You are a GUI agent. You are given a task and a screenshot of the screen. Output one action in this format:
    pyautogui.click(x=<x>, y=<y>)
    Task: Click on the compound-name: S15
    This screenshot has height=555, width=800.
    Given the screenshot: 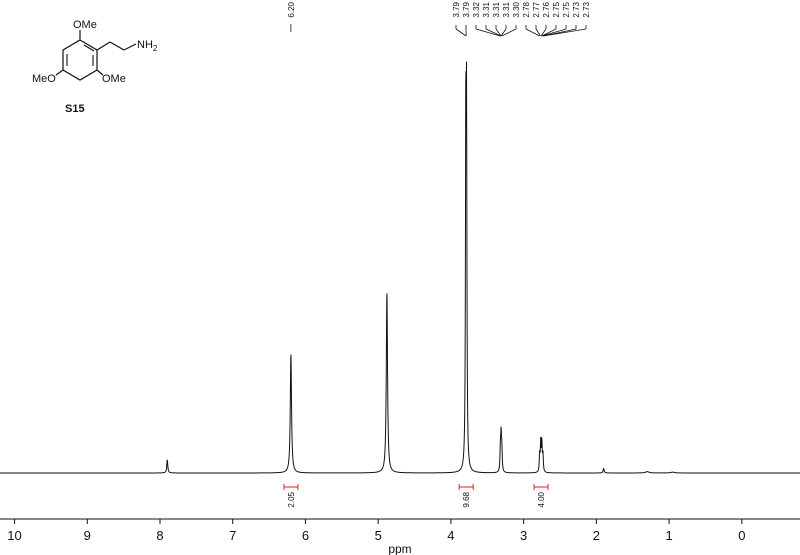 What is the action you would take?
    pyautogui.click(x=75, y=109)
    